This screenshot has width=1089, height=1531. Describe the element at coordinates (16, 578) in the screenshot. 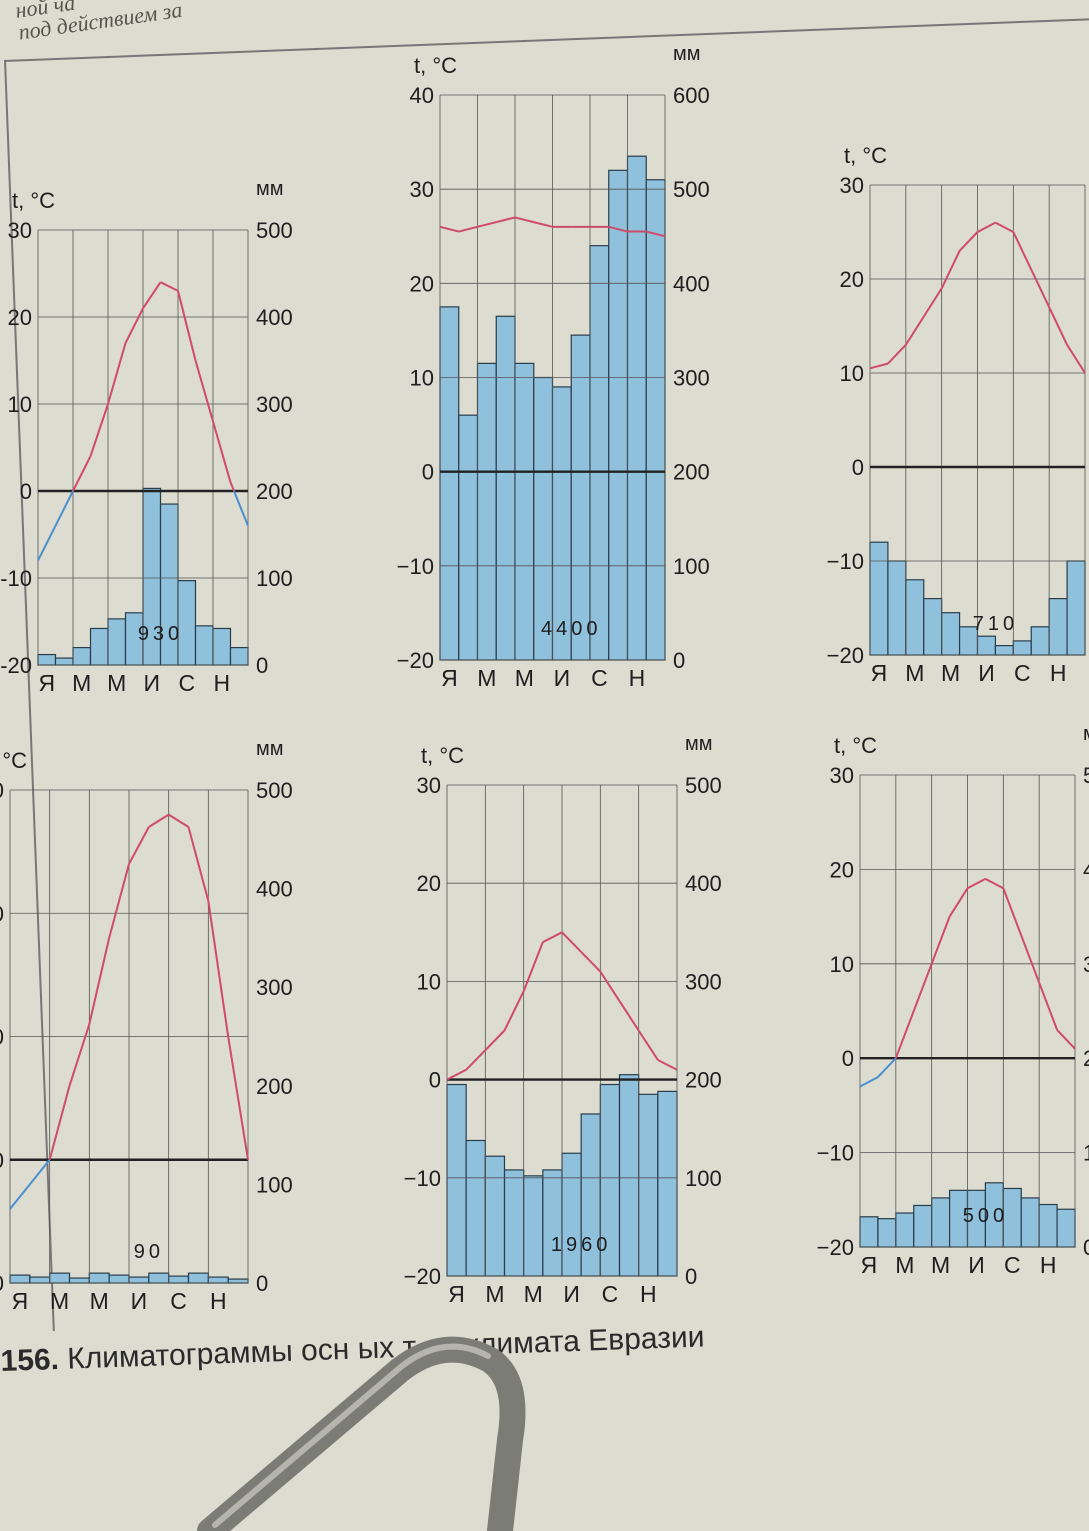

I see `temp-tick-label: -10` at that location.